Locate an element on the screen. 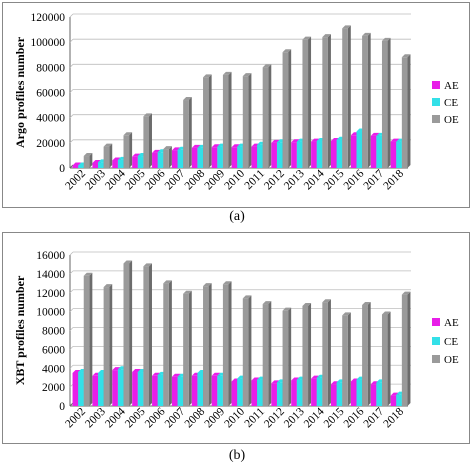  chart-1-y-tick-label: 12000 is located at coordinates (50, 294).